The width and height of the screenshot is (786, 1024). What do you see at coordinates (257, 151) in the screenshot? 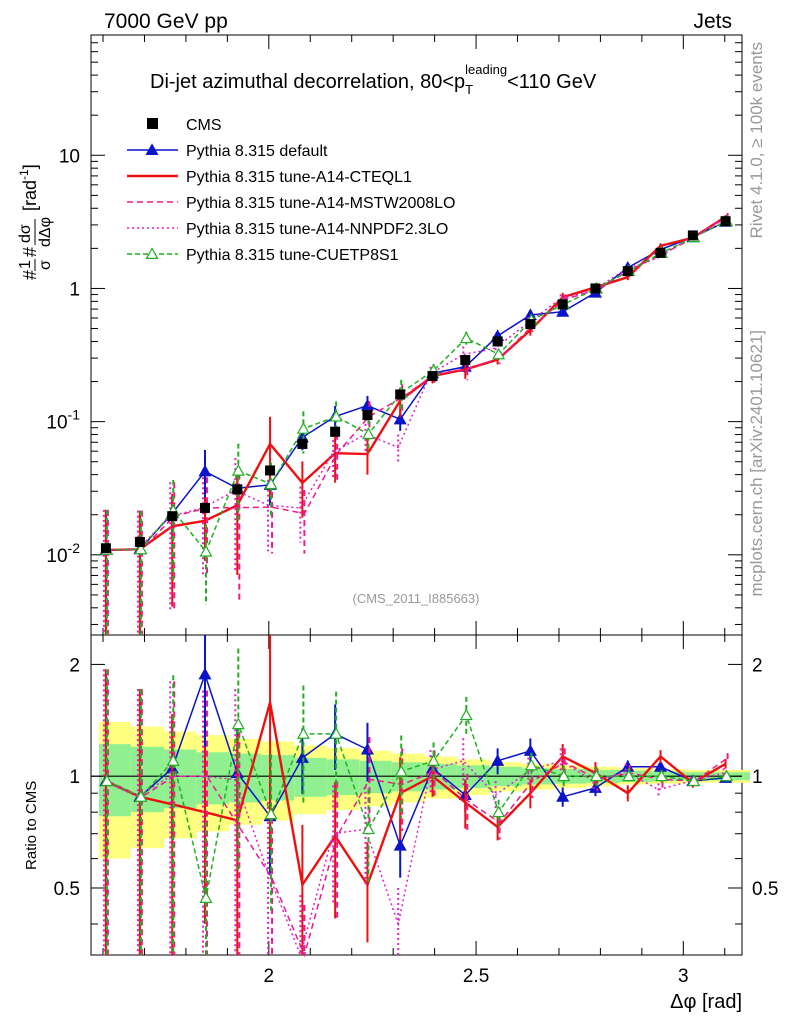
I see `legend-label: Pythia 8.315 default` at bounding box center [257, 151].